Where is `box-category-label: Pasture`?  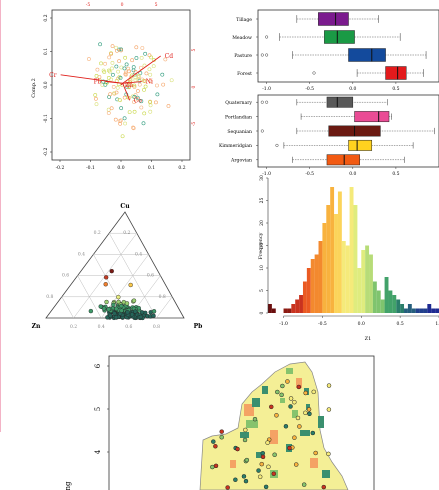 box-category-label: Pasture is located at coordinates (243, 56).